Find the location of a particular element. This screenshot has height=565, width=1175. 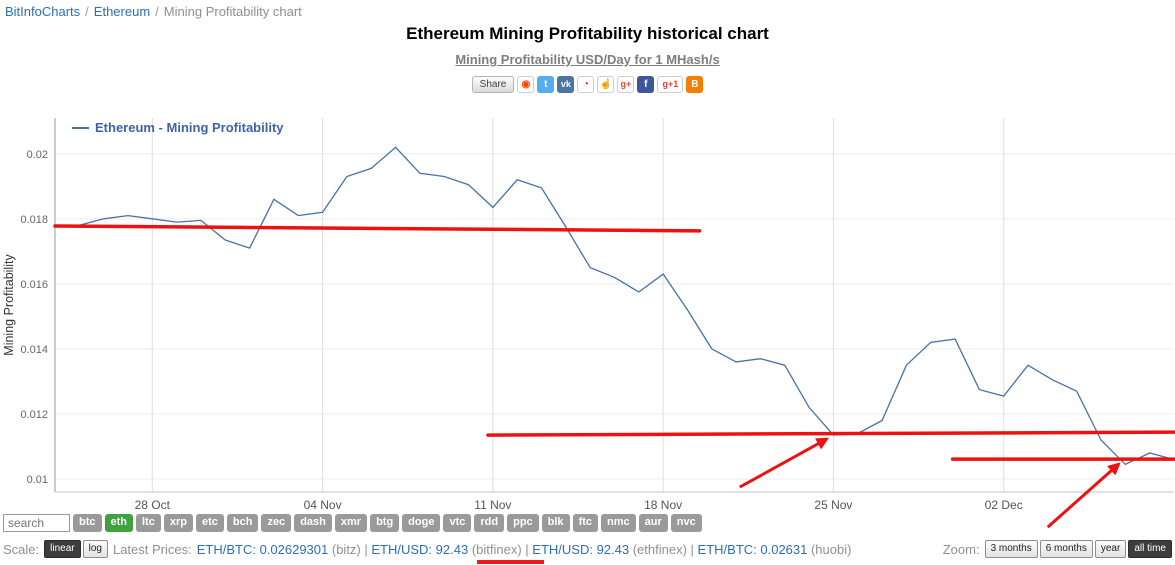

coin-button-aur: aur is located at coordinates (653, 523).